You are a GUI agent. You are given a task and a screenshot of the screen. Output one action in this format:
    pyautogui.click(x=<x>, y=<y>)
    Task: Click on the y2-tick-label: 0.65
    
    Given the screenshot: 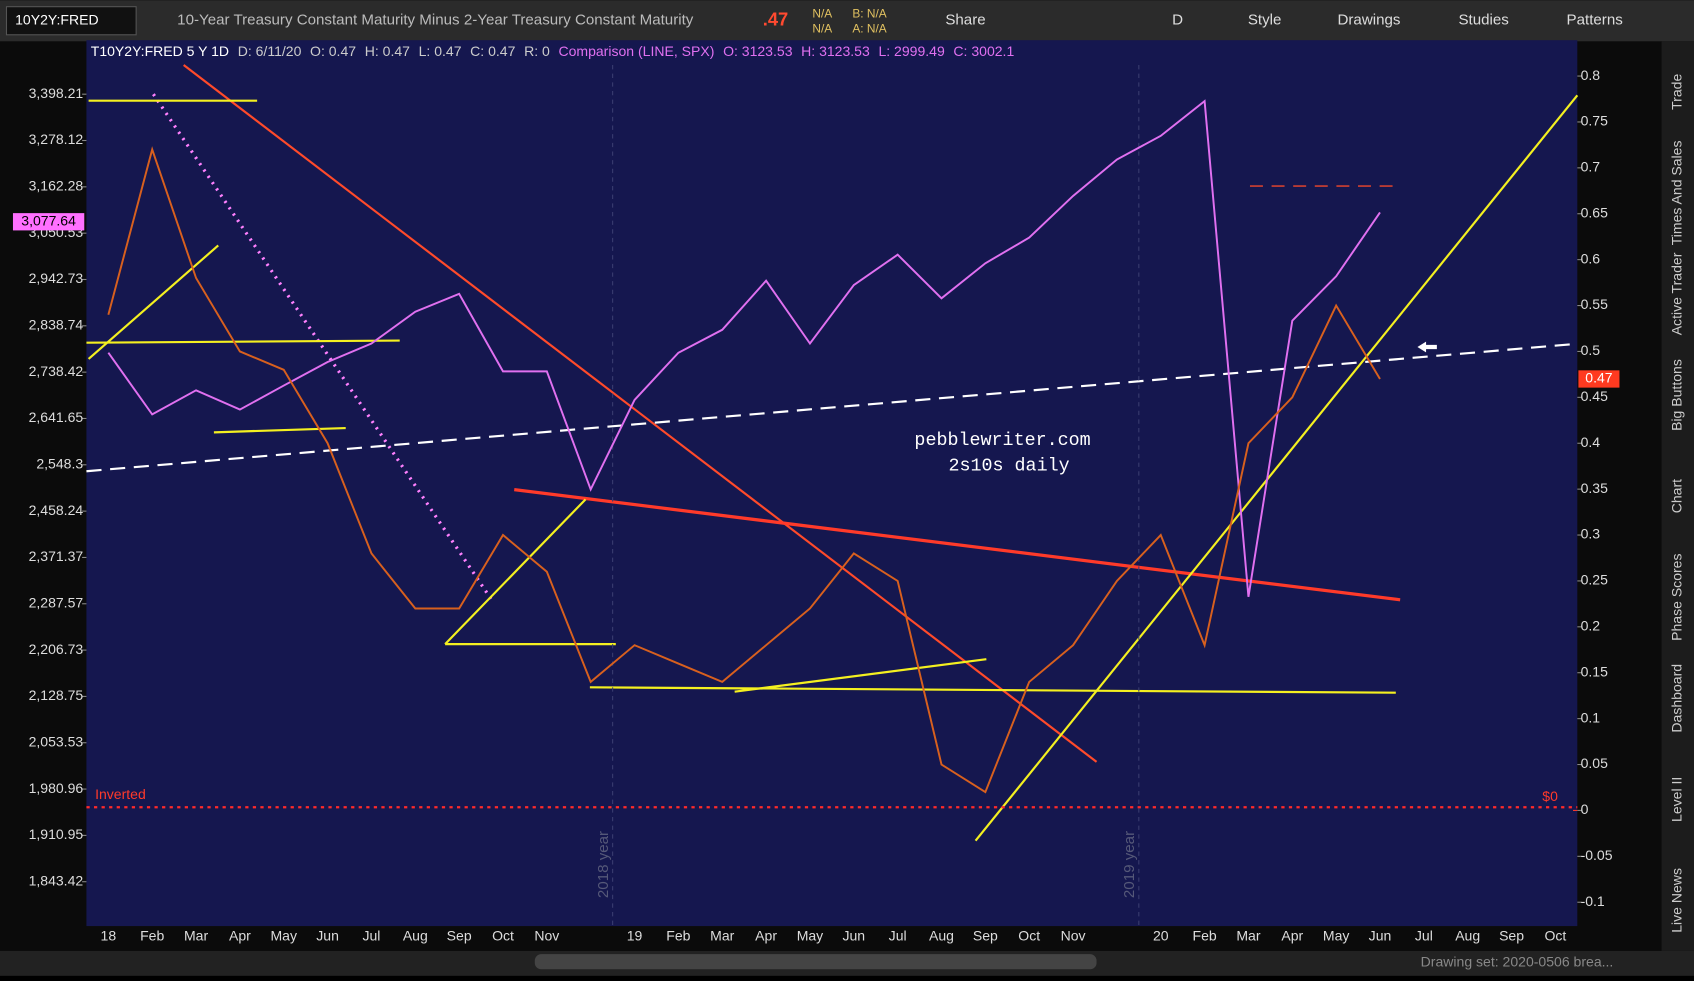 What is the action you would take?
    pyautogui.click(x=1595, y=212)
    